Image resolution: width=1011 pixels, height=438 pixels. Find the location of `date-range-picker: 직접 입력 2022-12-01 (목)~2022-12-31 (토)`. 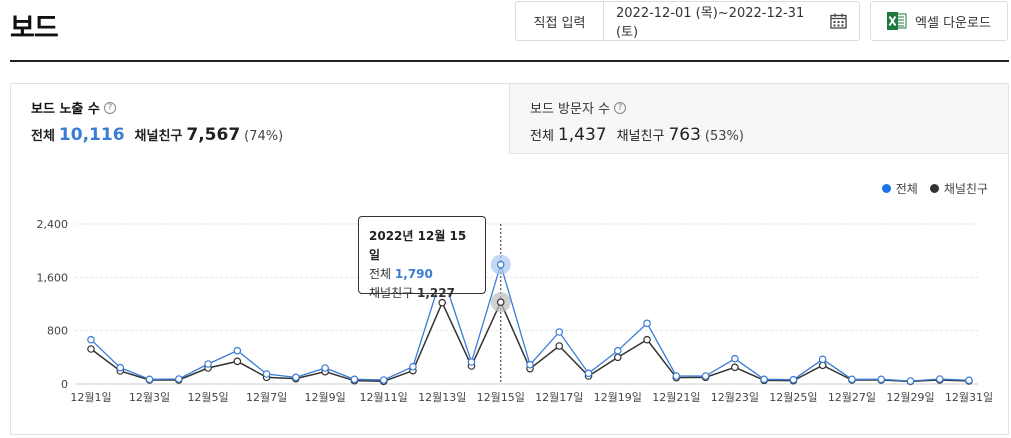

date-range-picker: 직접 입력 2022-12-01 (목)~2022-12-31 (토) is located at coordinates (687, 21).